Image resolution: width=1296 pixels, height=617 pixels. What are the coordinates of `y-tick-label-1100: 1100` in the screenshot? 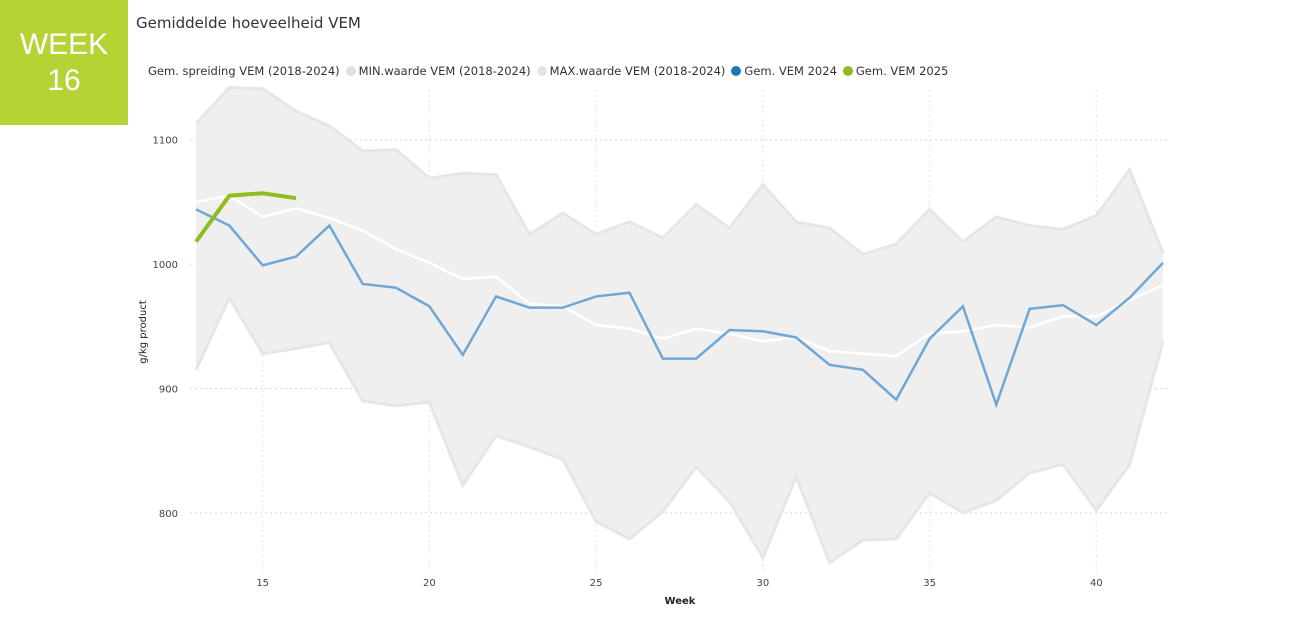 It's located at (165, 141).